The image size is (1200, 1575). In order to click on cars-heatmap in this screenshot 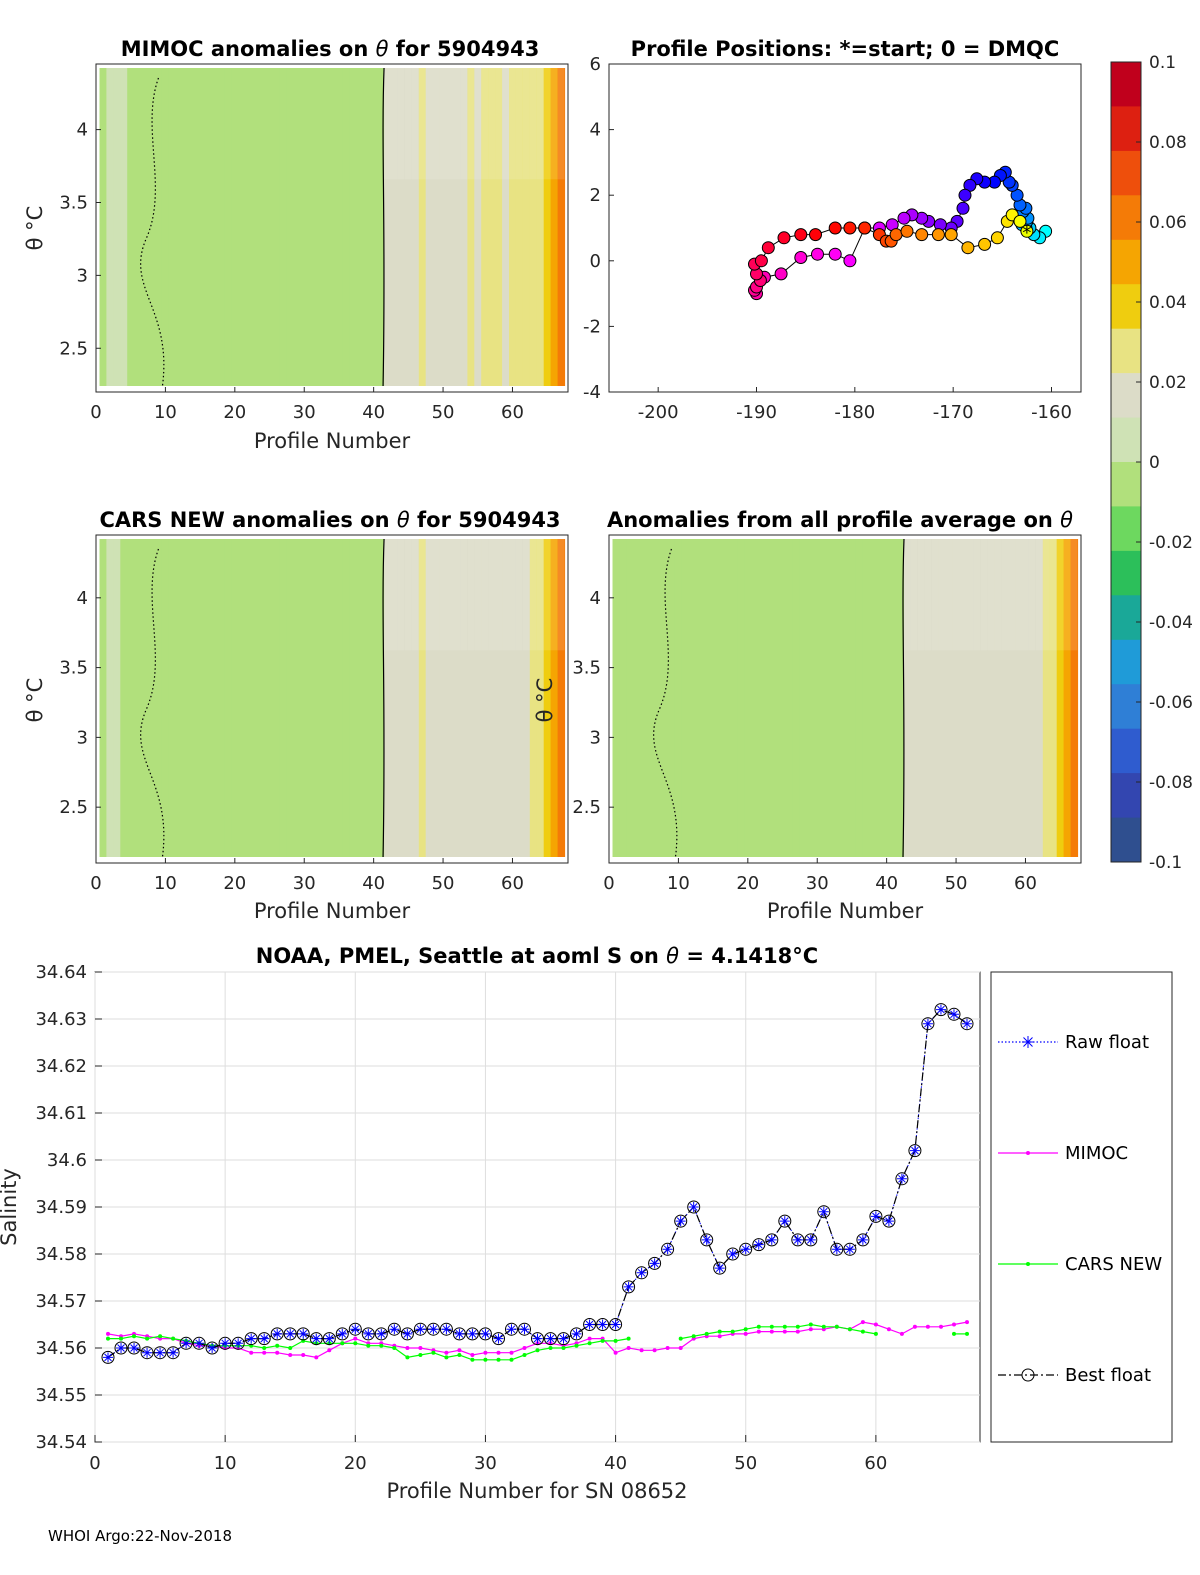, I will do `click(332, 698)`.